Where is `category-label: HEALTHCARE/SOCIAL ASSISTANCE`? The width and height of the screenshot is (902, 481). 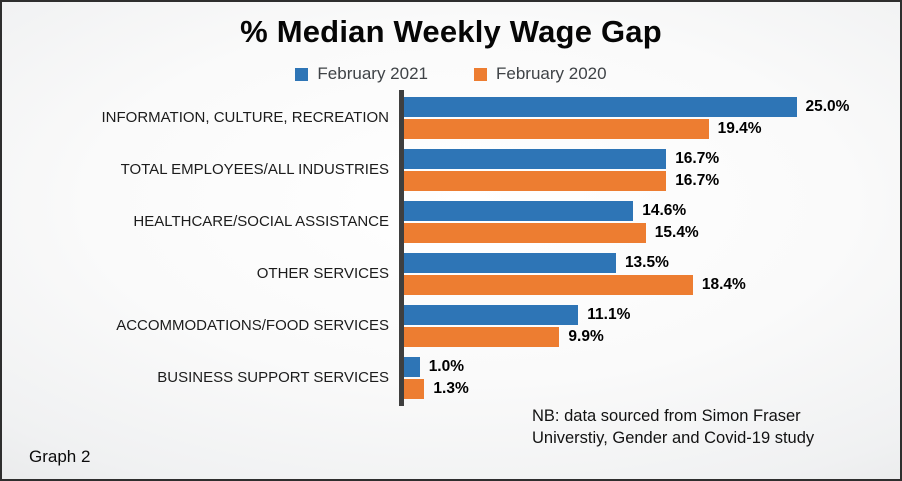
category-label: HEALTHCARE/SOCIAL ASSISTANCE is located at coordinates (261, 221).